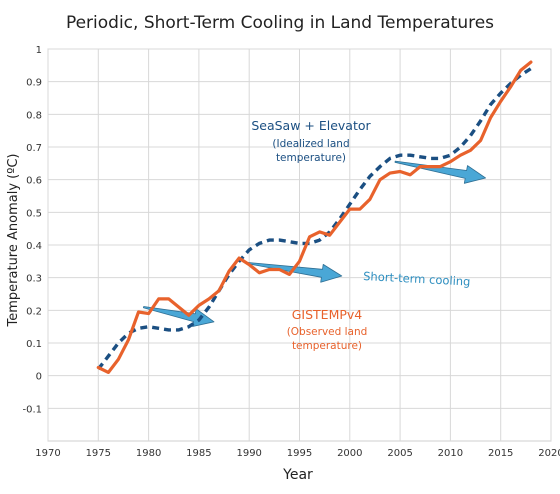 This screenshot has width=560, height=494. What do you see at coordinates (198, 453) in the screenshot?
I see `x-tick-label: 1985` at bounding box center [198, 453].